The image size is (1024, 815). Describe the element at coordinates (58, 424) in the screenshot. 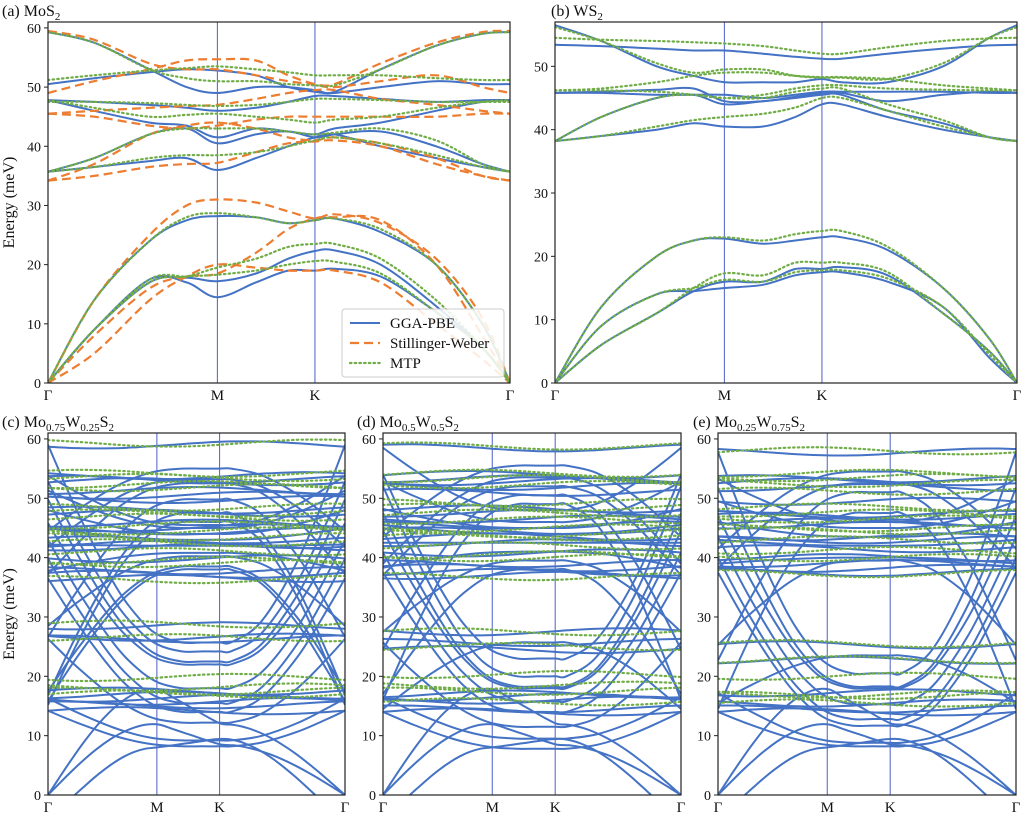

I see `panel-title: (c) Mo0.75W0.25S2` at that location.